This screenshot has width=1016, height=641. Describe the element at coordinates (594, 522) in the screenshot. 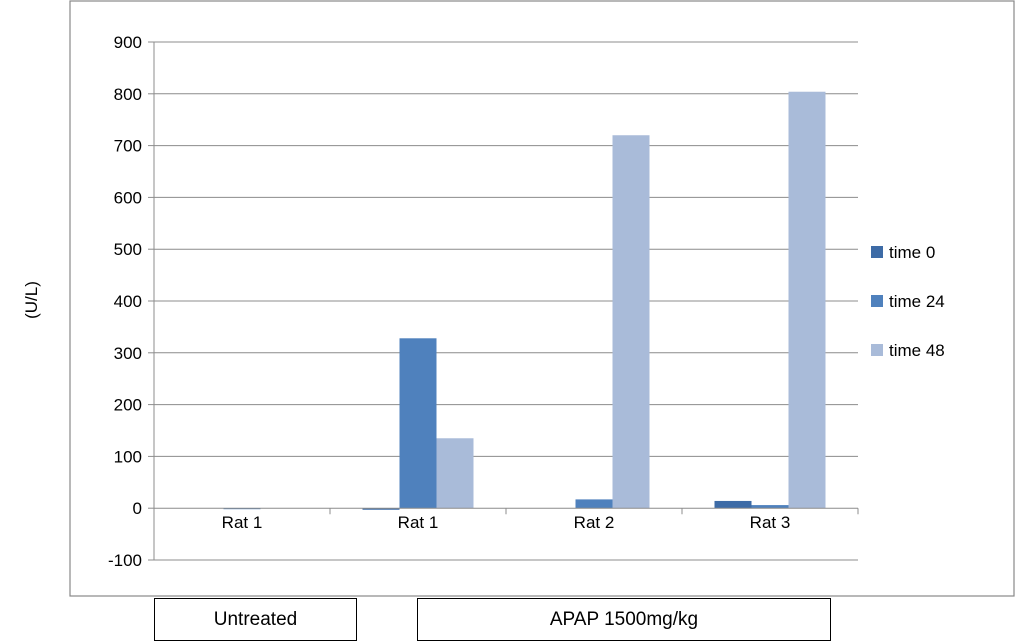

I see `x-tick-label: Rat 2` at that location.